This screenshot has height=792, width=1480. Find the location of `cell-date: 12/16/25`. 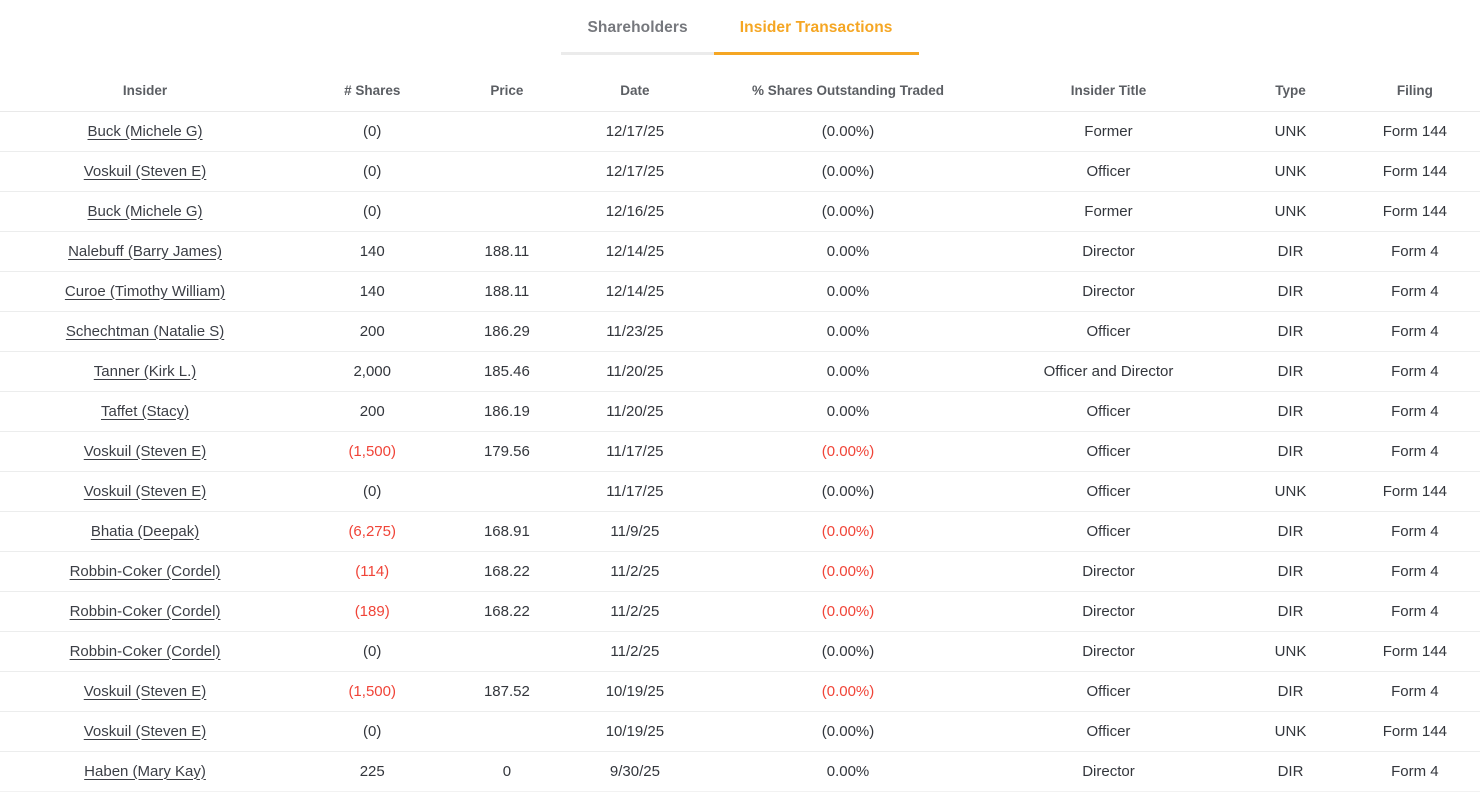

cell-date: 12/16/25 is located at coordinates (635, 211).